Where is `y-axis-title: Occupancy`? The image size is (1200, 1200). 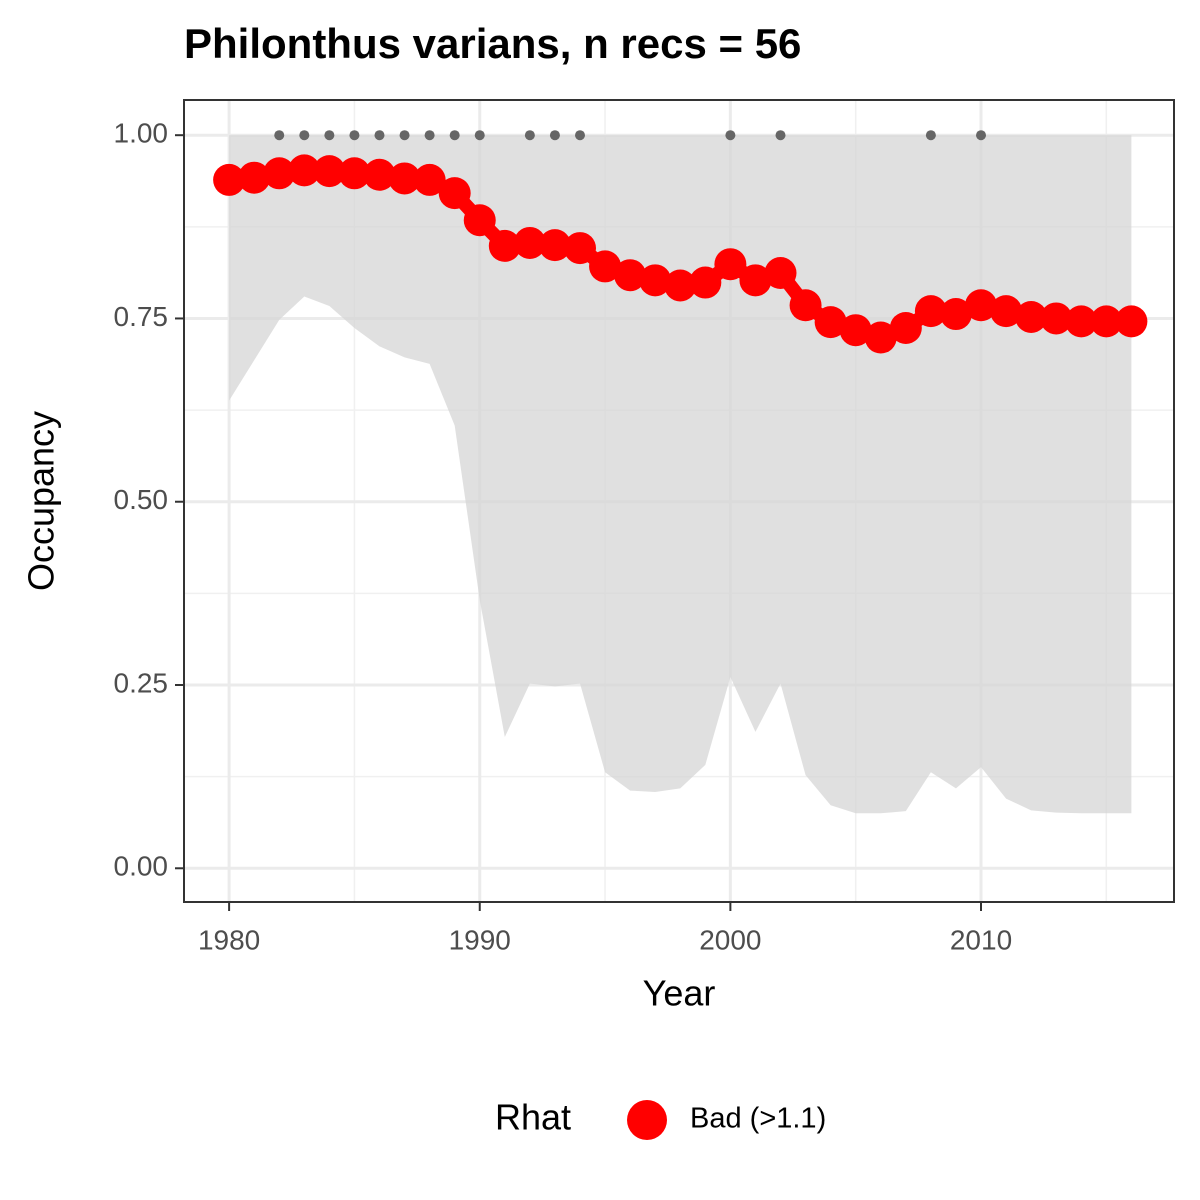 y-axis-title: Occupancy is located at coordinates (41, 501).